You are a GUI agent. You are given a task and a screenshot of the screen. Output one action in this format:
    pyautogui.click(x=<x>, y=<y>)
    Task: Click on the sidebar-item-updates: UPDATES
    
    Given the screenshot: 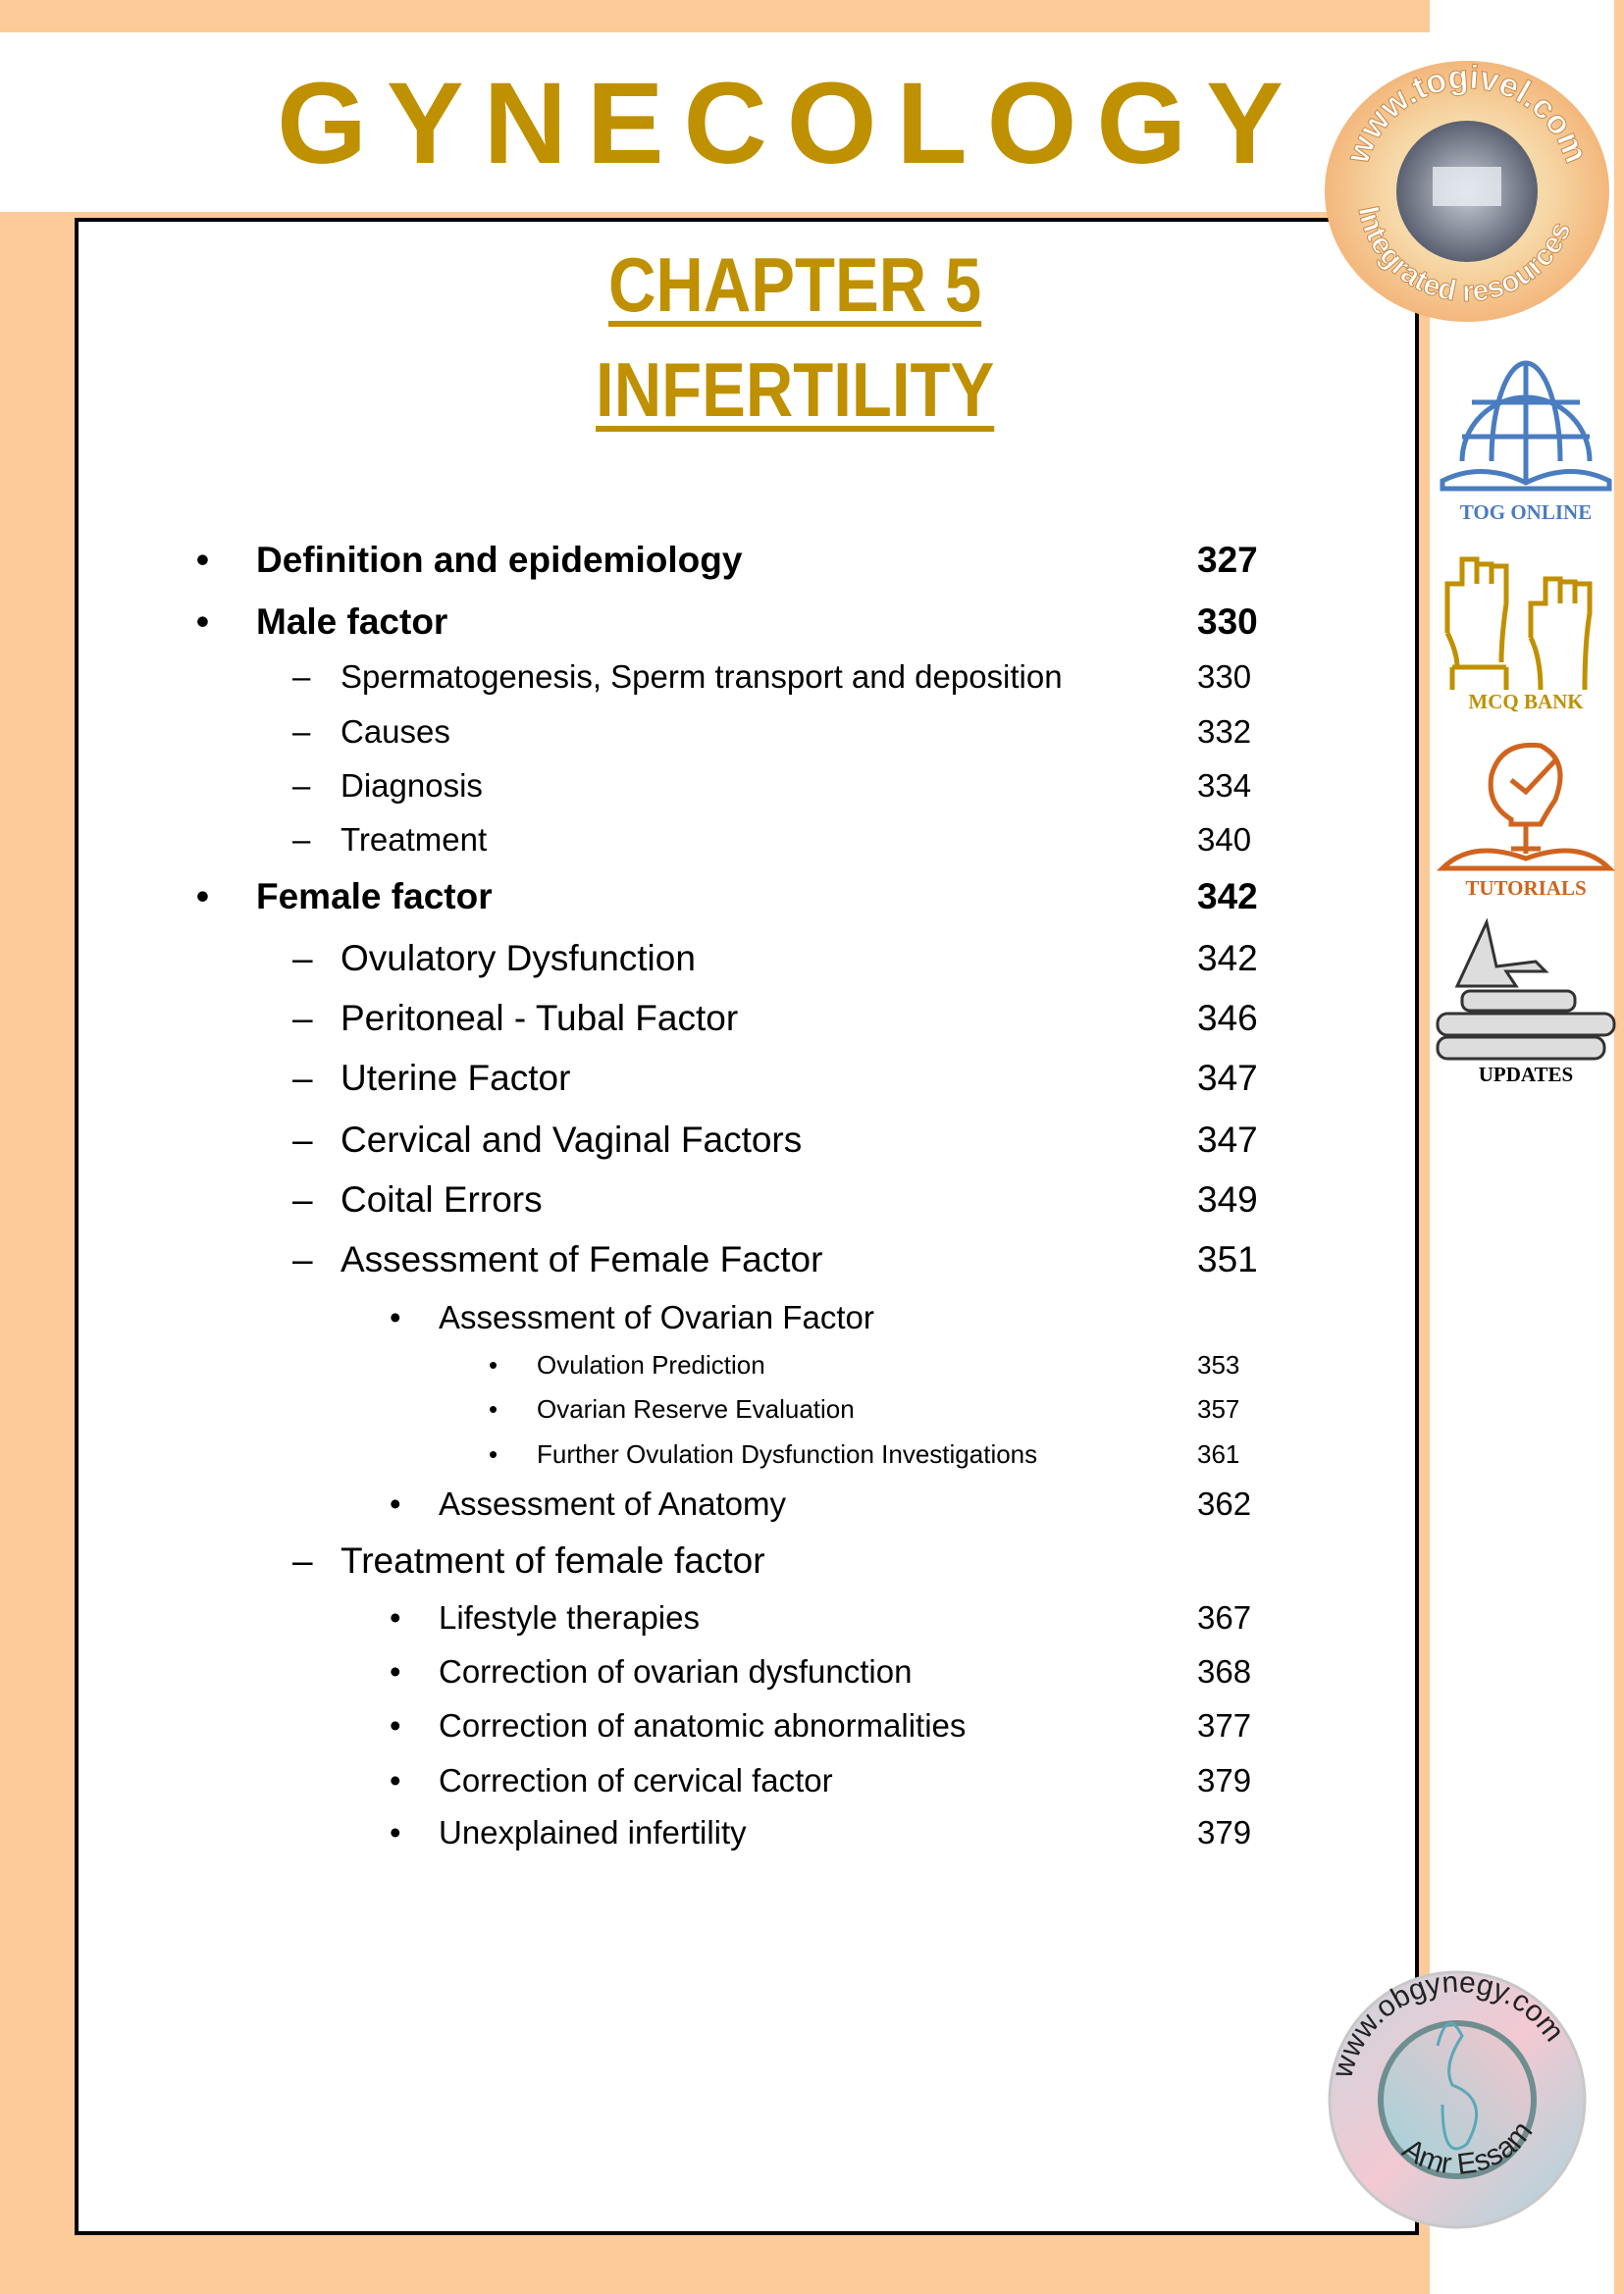 What is the action you would take?
    pyautogui.click(x=1526, y=1006)
    